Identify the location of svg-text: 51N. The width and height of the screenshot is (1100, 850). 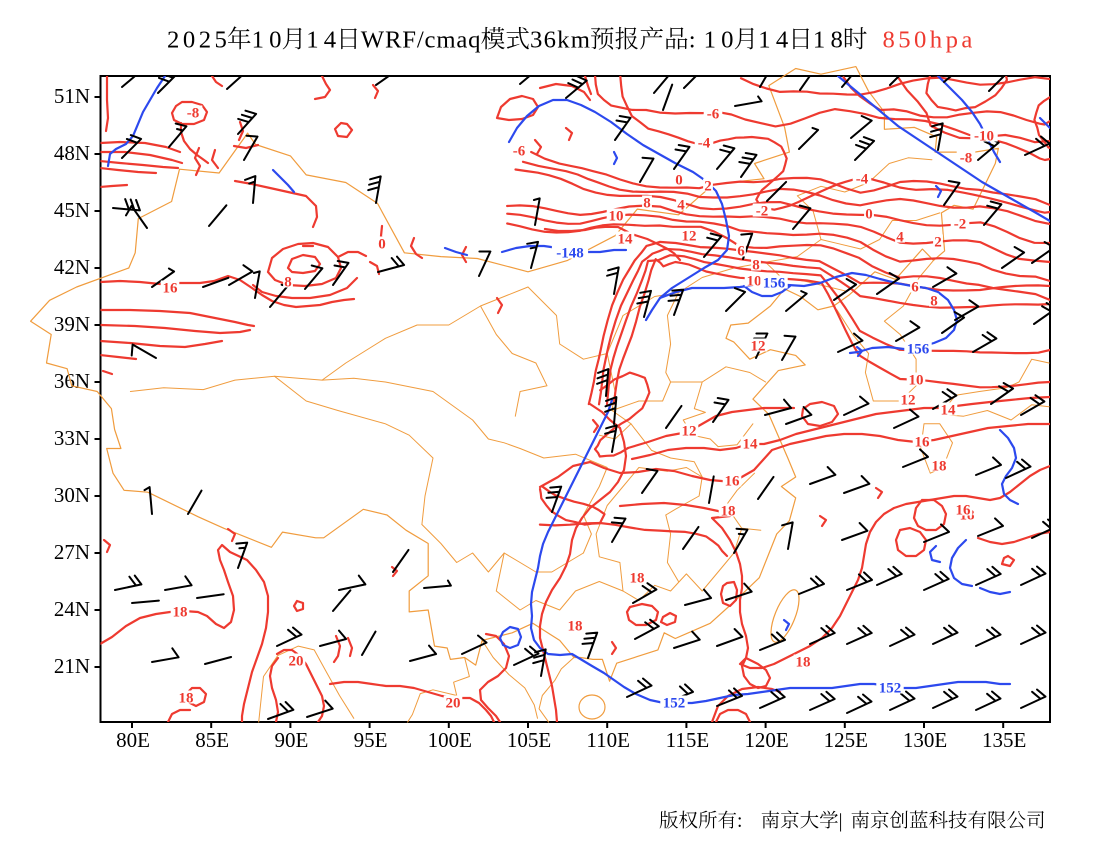
(72, 96).